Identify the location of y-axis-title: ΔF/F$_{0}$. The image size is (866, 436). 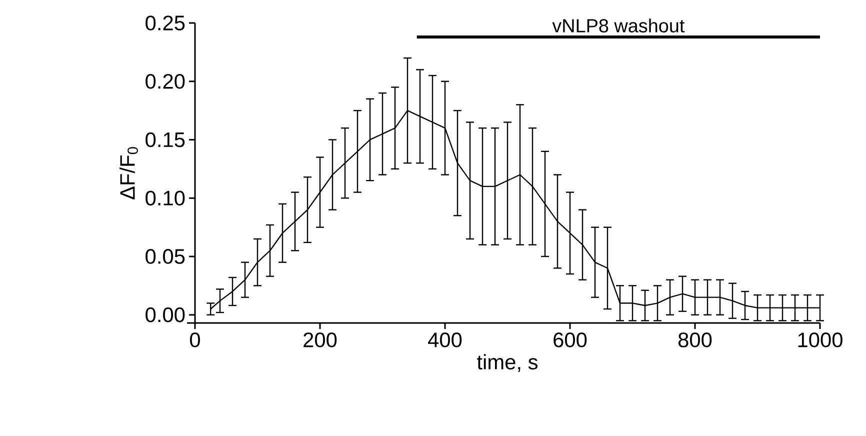
(129, 173).